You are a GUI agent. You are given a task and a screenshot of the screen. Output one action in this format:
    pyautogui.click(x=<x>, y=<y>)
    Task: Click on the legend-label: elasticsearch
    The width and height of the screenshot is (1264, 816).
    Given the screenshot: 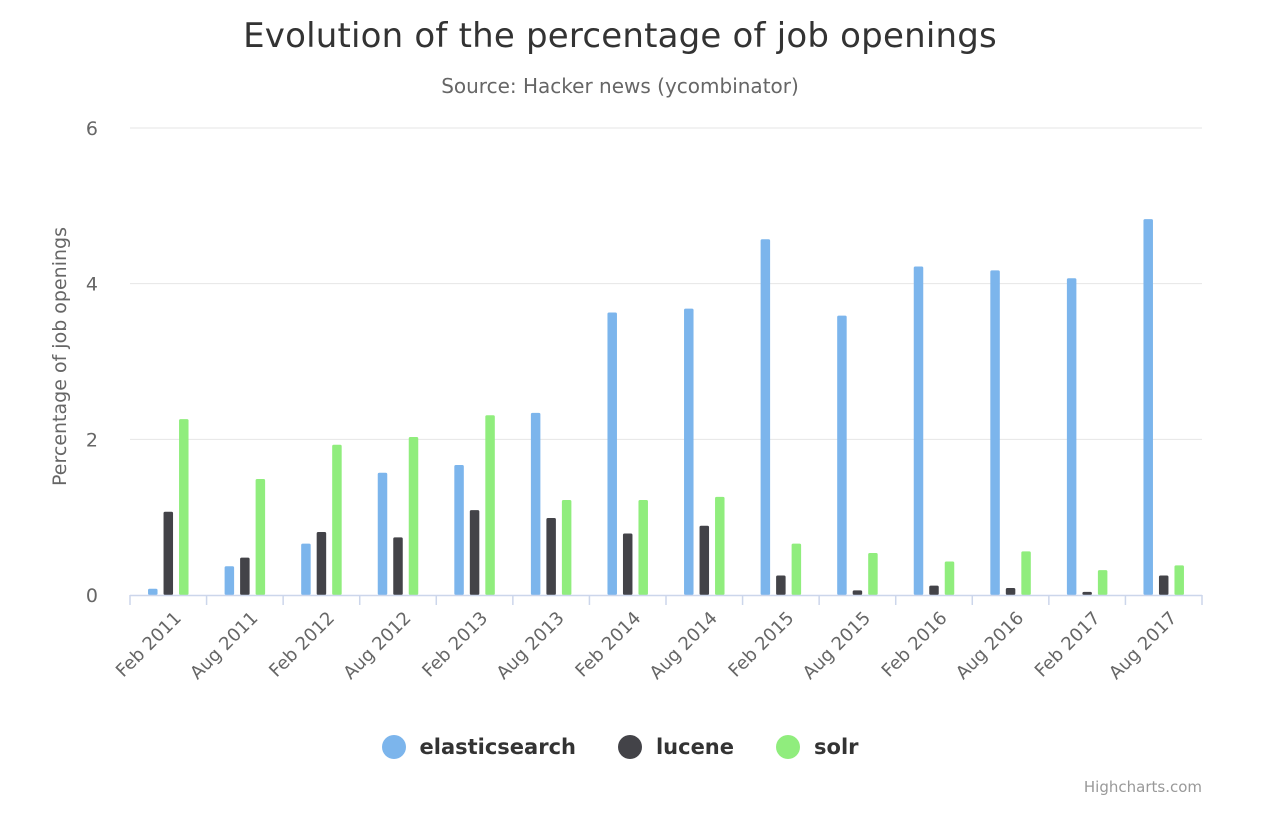 What is the action you would take?
    pyautogui.click(x=497, y=747)
    